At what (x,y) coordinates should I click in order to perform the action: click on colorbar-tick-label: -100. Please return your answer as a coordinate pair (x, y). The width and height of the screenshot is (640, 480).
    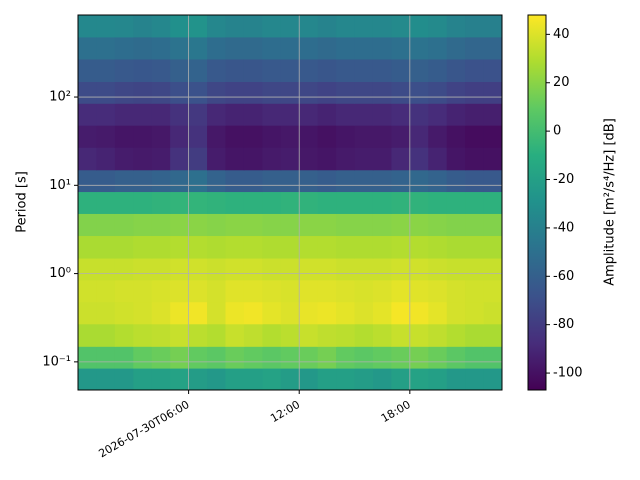
    Looking at the image, I should click on (568, 373).